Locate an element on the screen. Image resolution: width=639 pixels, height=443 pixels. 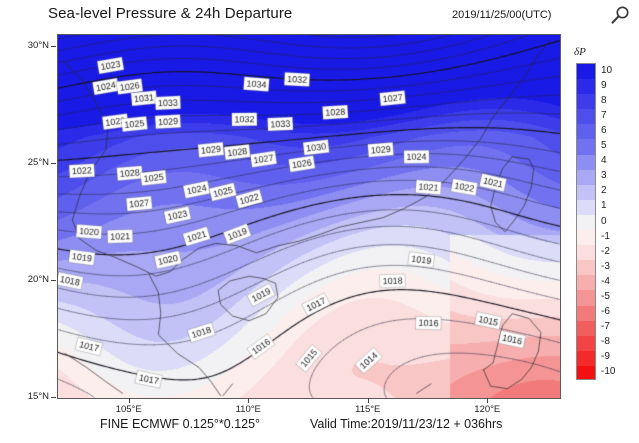
colorbar-tick-label: 9 is located at coordinates (604, 85).